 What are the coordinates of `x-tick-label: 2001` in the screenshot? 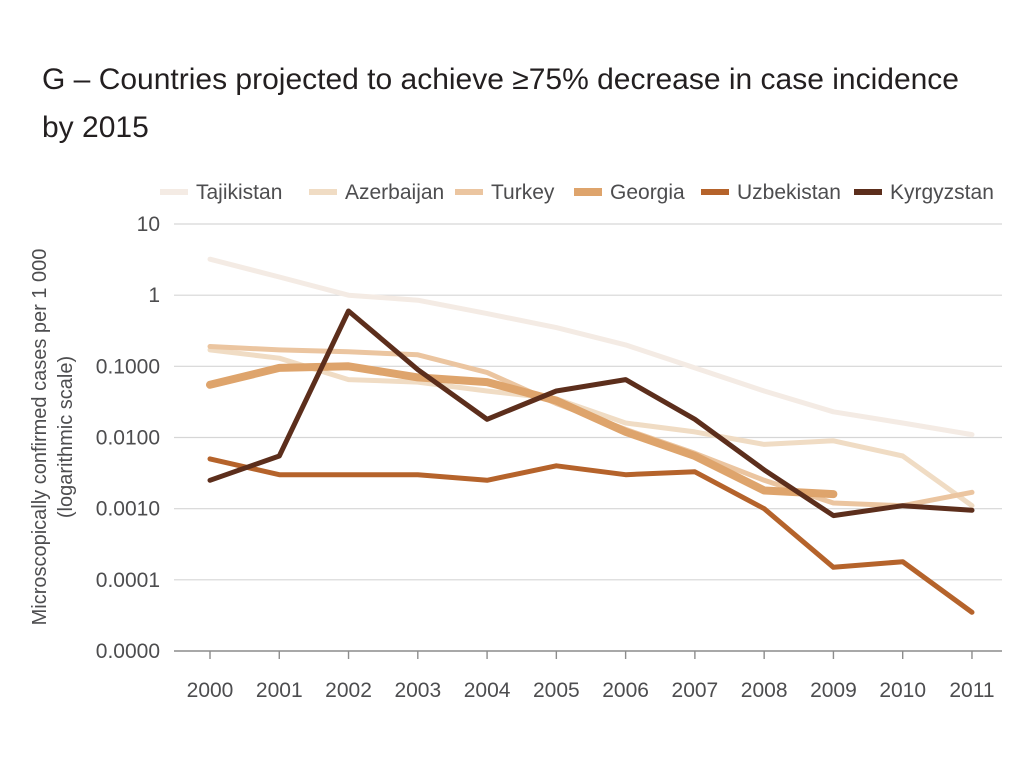 It's located at (279, 690).